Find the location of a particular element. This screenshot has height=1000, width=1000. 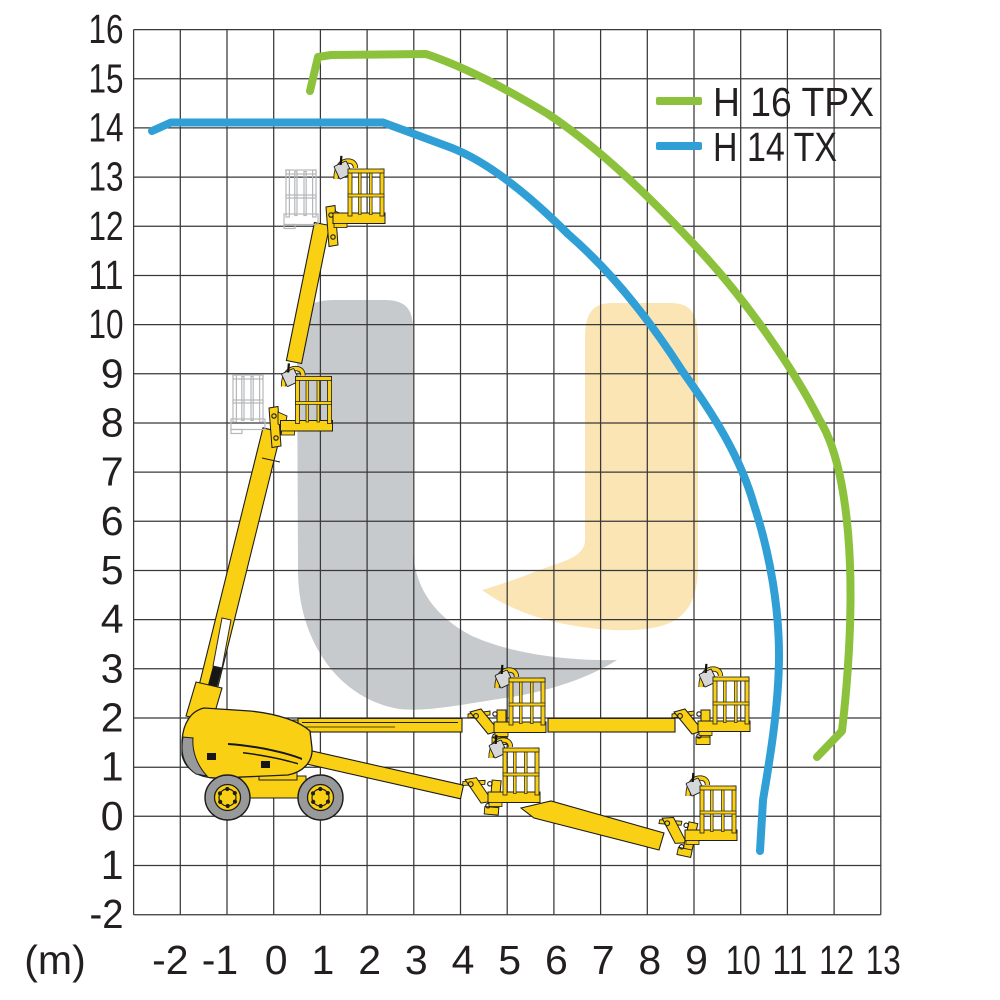

svg-text: H 14 TX is located at coordinates (775, 147).